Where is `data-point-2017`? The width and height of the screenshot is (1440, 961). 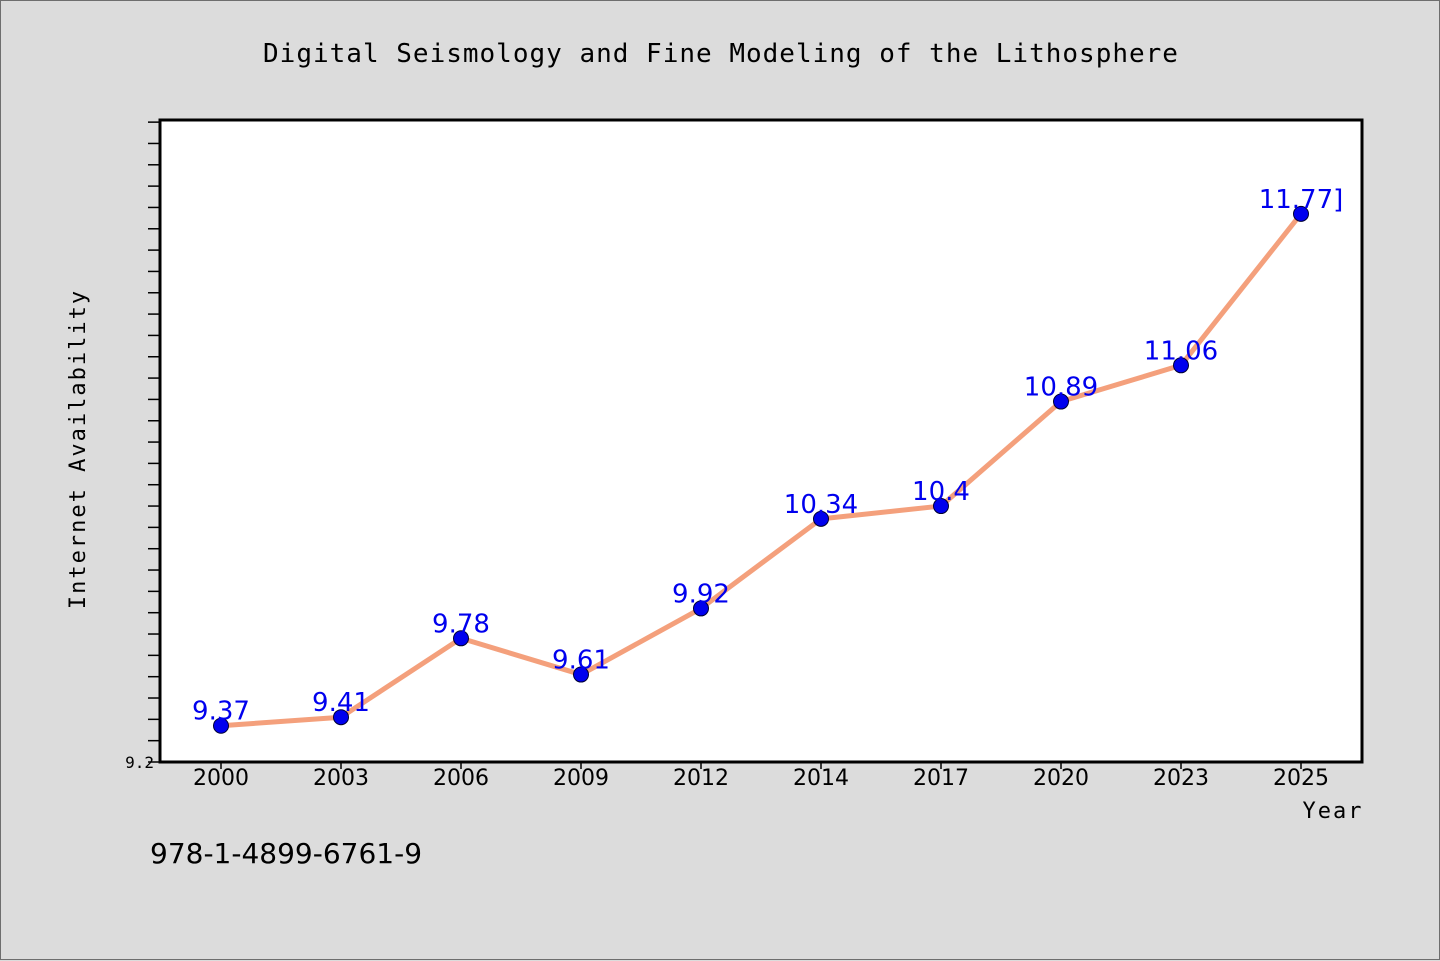 data-point-2017 is located at coordinates (941, 506).